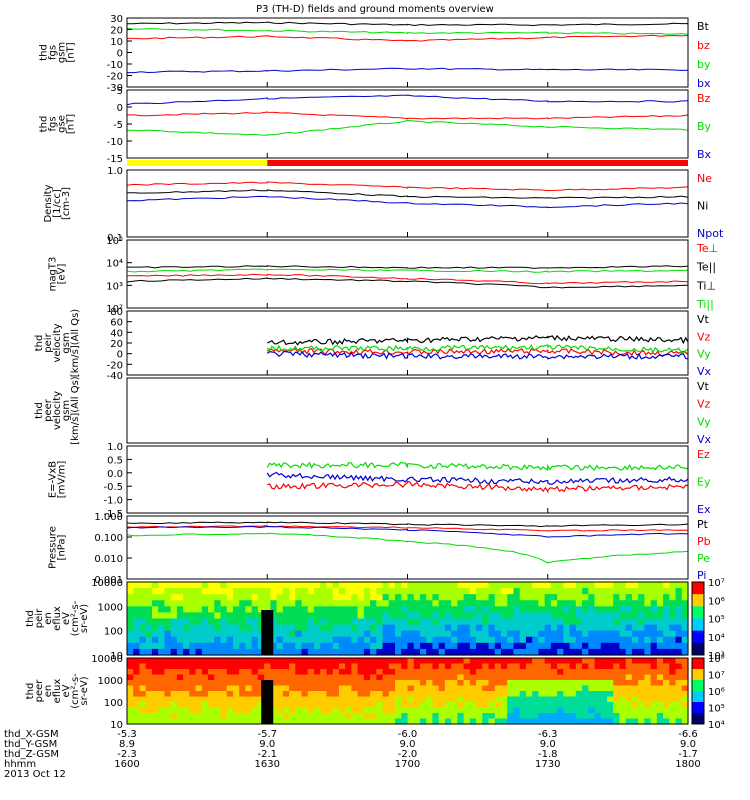 The height and width of the screenshot is (800, 750). What do you see at coordinates (115, 171) in the screenshot?
I see `ytick-density-0: 1.0` at bounding box center [115, 171].